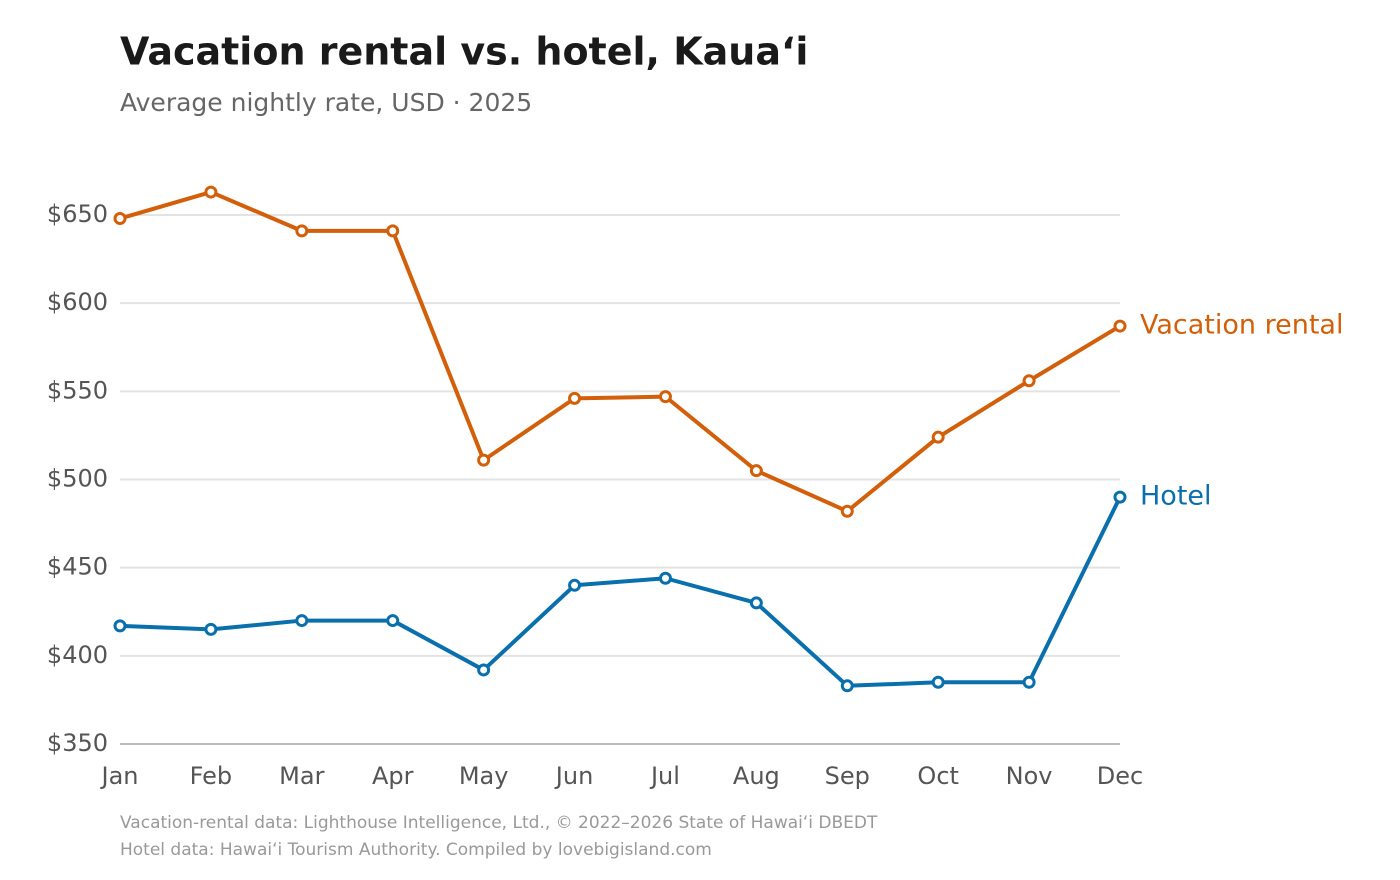 The height and width of the screenshot is (880, 1400). I want to click on y-tick-label: $450, so click(77, 567).